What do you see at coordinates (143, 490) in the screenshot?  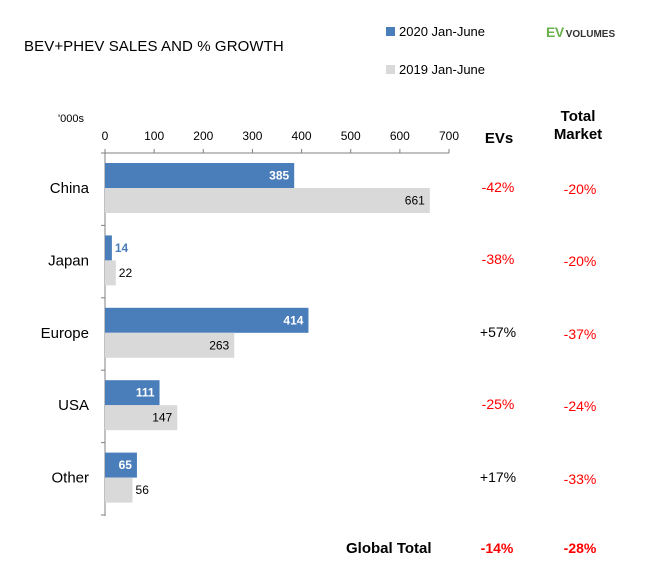 I see `data-label-2019-other: 56` at bounding box center [143, 490].